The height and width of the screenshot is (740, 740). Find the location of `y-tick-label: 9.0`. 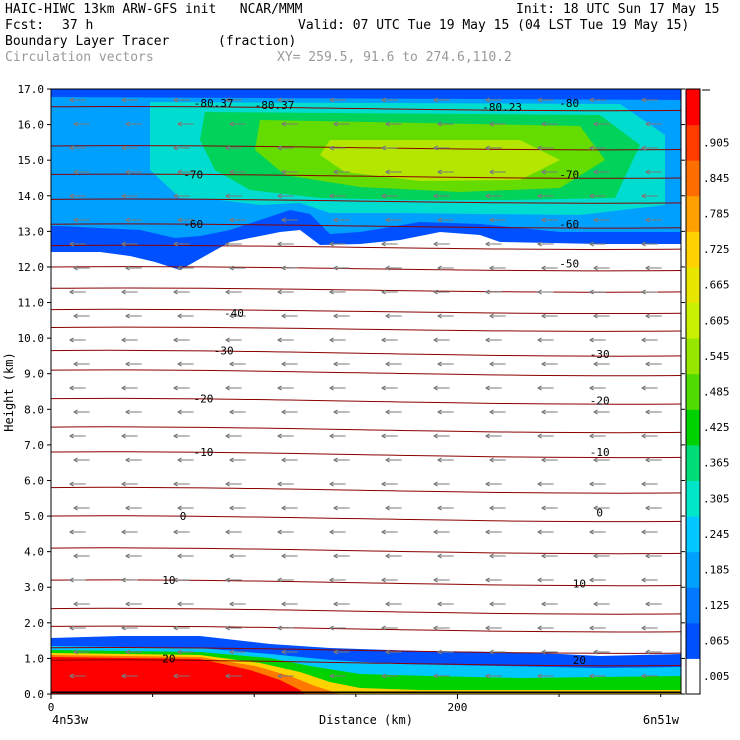

y-tick-label: 9.0 is located at coordinates (34, 374).